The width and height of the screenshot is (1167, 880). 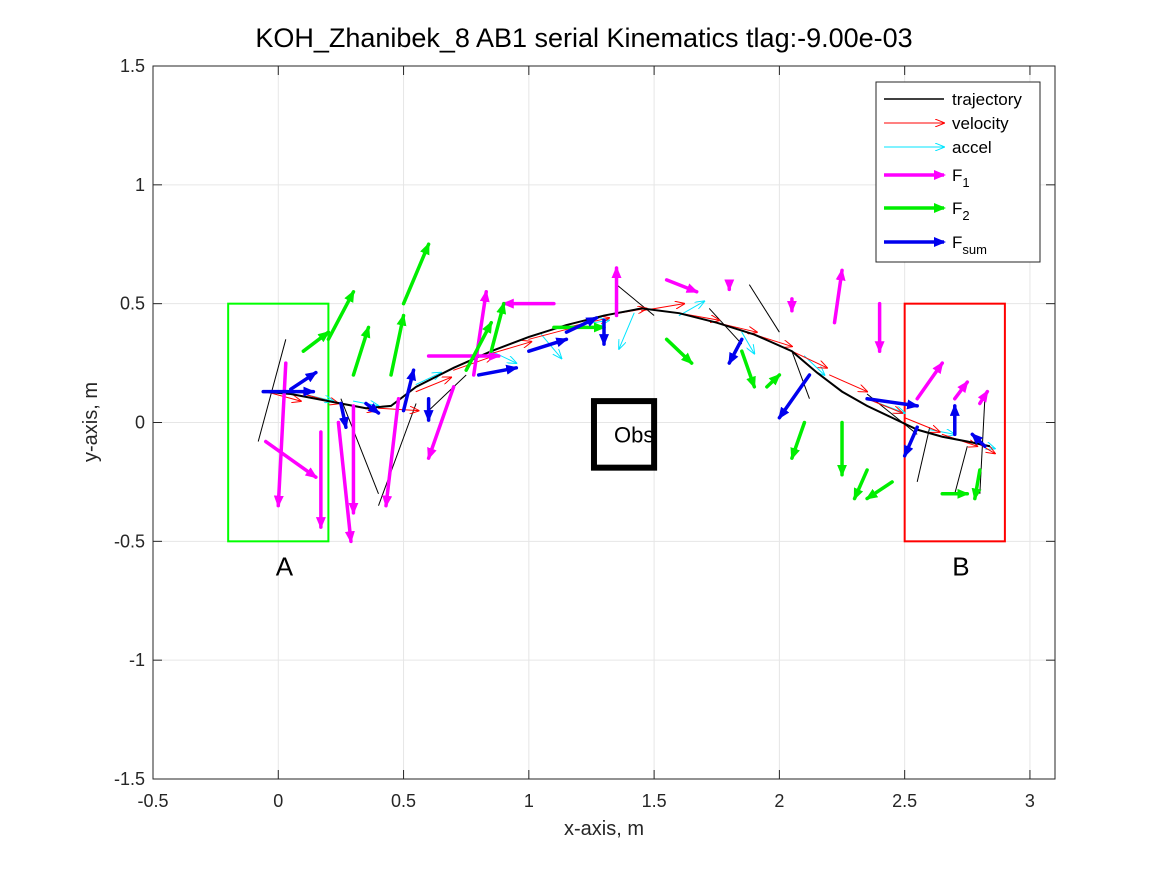 I want to click on y-tick-label: 0.5, so click(x=132, y=304).